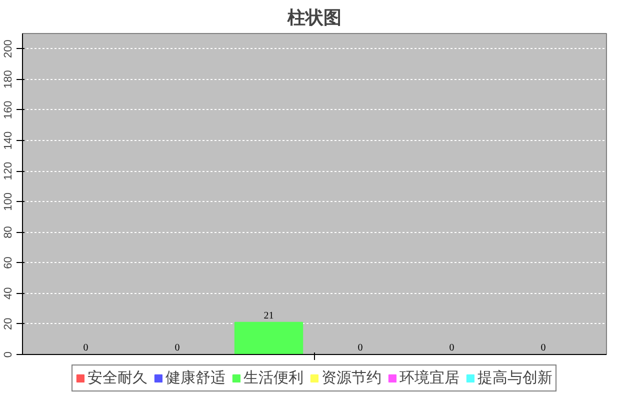  I want to click on data-label: 21, so click(269, 316).